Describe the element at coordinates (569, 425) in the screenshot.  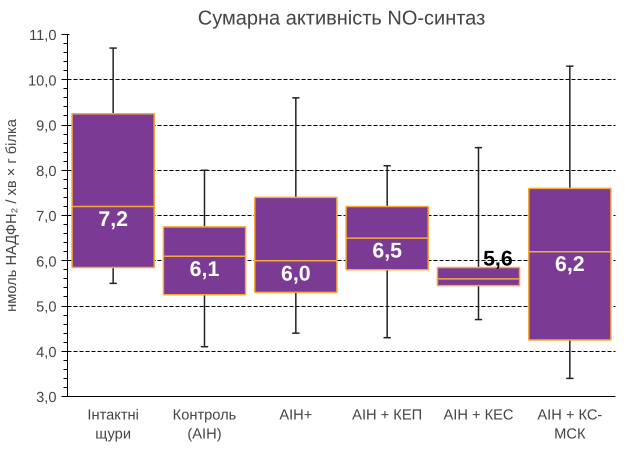
I see `x-tick-label: АІН + КС- МСК` at that location.